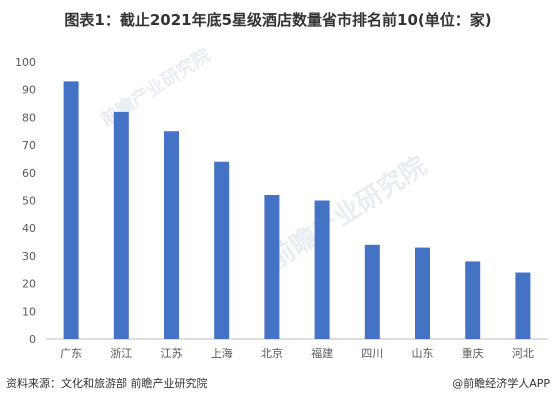  What do you see at coordinates (29, 117) in the screenshot?
I see `y-tick-label: 80` at bounding box center [29, 117].